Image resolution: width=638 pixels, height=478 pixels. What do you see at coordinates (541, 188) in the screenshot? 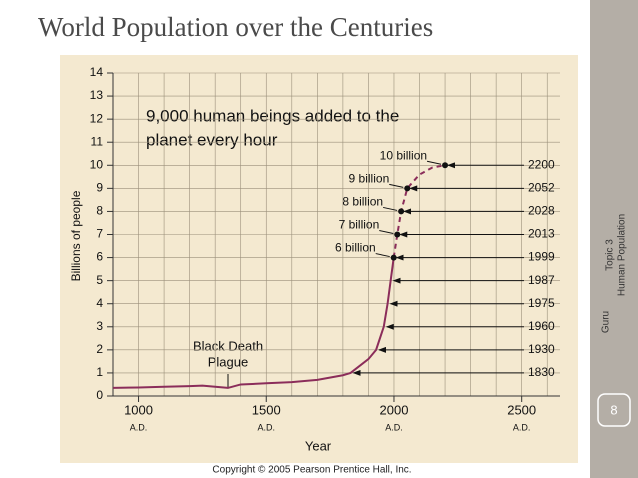
I see `milestone-year: 2052` at bounding box center [541, 188].